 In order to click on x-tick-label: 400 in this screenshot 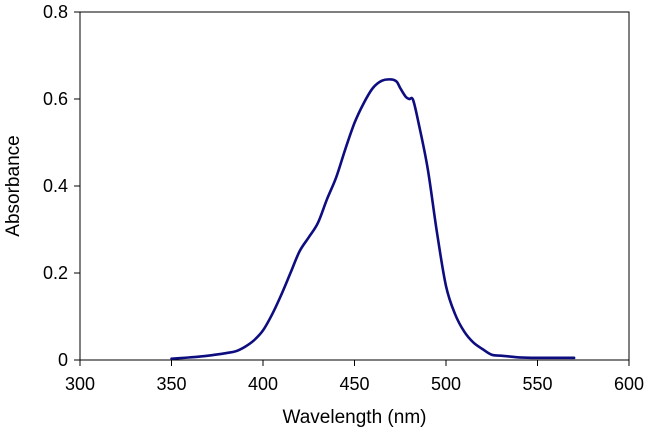, I will do `click(263, 384)`.